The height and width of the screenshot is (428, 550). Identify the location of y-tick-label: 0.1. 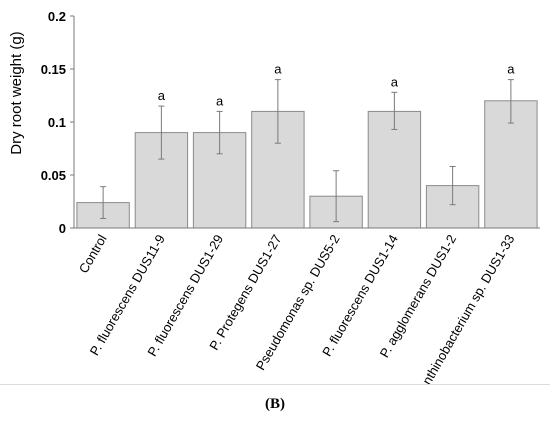
(57, 122).